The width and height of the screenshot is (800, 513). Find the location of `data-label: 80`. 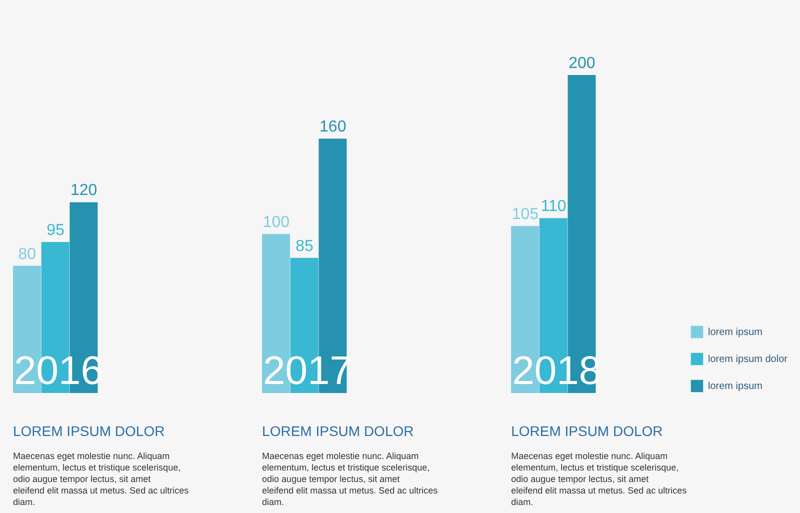

data-label: 80 is located at coordinates (27, 254).